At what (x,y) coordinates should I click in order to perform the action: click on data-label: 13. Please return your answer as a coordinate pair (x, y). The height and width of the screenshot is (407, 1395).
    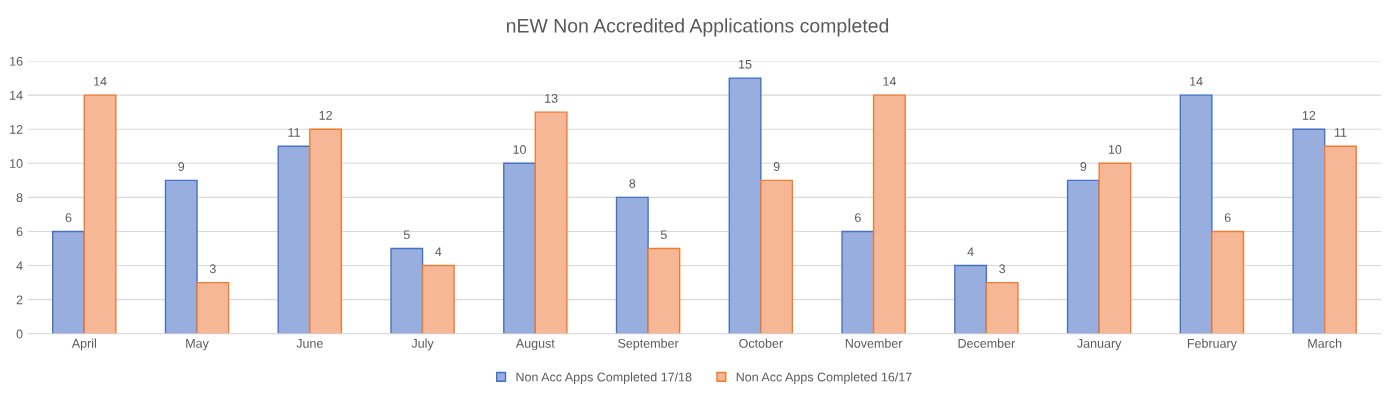
    Looking at the image, I should click on (551, 98).